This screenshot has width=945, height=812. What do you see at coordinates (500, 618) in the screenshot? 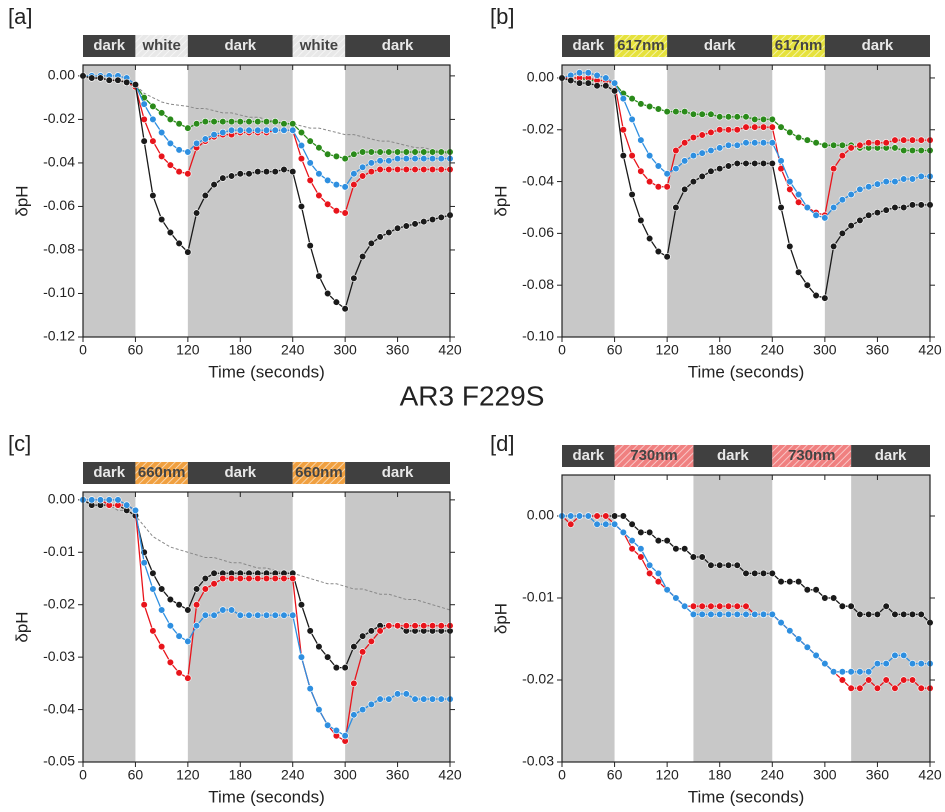
I see `y-axis-label: δpH` at bounding box center [500, 618].